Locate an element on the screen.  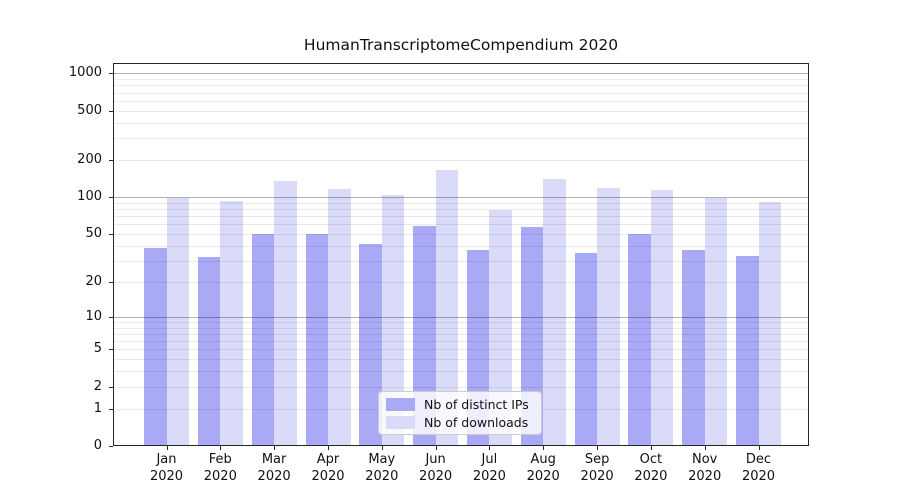
bar-mar-ips is located at coordinates (263, 339).